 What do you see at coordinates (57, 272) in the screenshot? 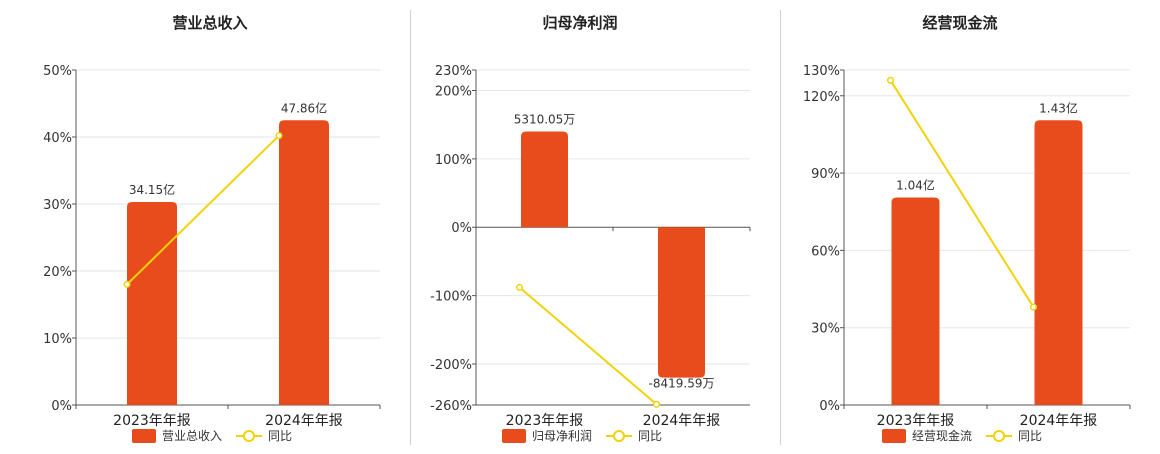
I see `y-tick-label: 20%` at bounding box center [57, 272].